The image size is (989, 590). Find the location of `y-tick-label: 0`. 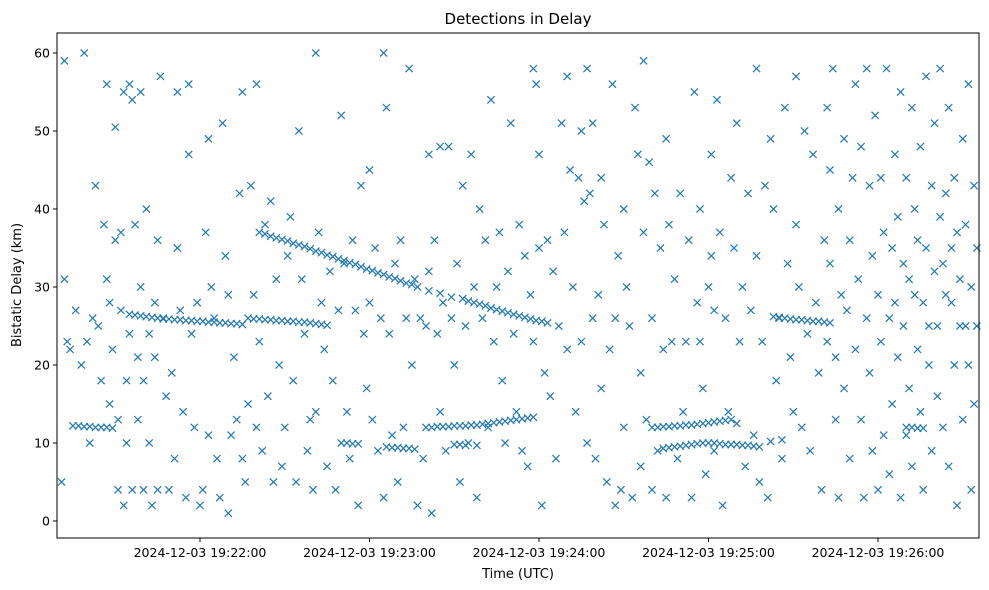

y-tick-label: 0 is located at coordinates (46, 521).